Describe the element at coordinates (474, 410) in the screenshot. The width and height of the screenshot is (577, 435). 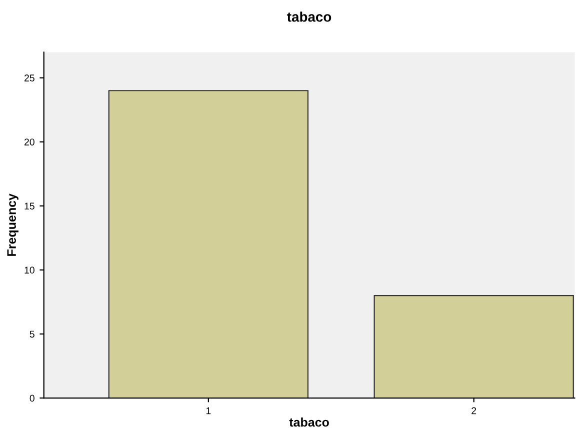
I see `x-tick-label: 2` at that location.